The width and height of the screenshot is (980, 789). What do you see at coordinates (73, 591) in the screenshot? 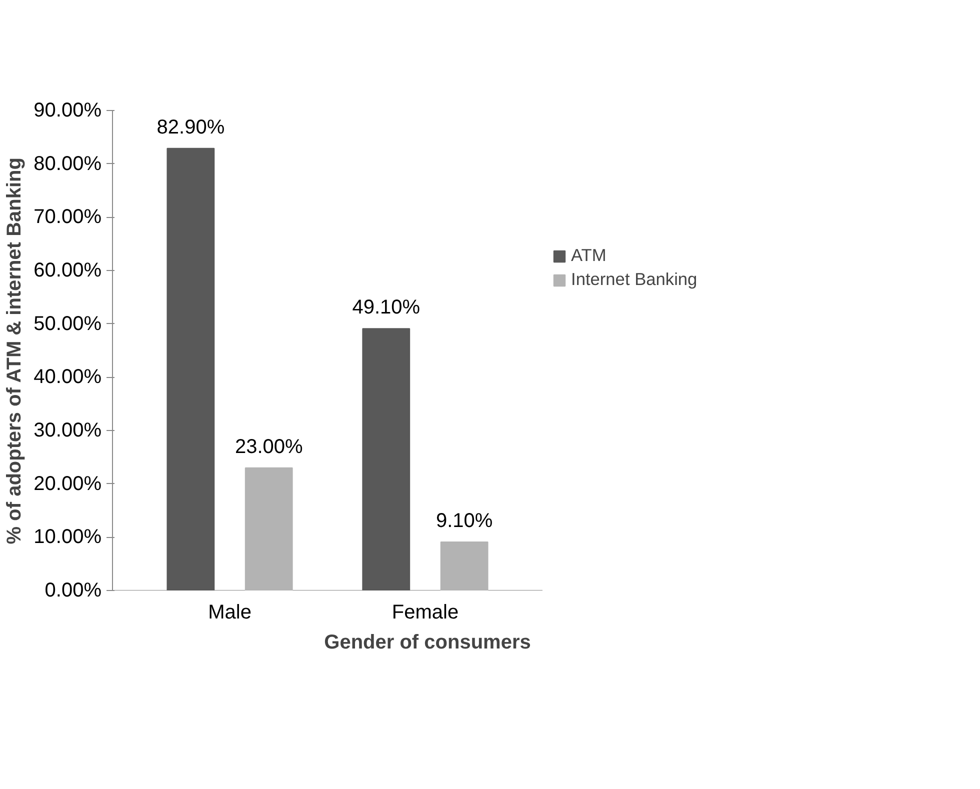
I see `y-tick-label: 0.00%` at bounding box center [73, 591].